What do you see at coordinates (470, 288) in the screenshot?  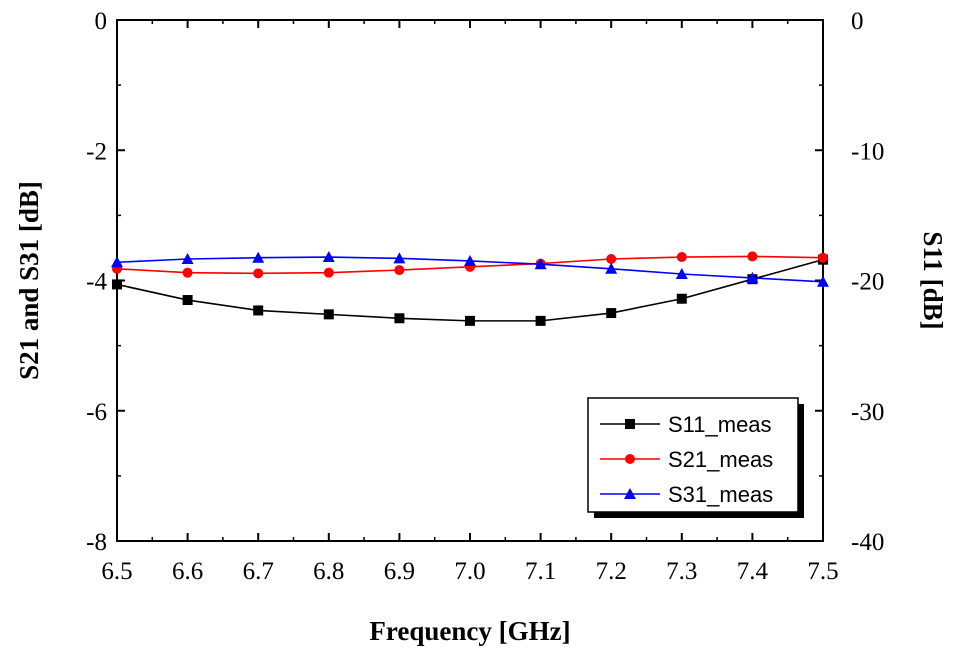 I see `series-layer` at bounding box center [470, 288].